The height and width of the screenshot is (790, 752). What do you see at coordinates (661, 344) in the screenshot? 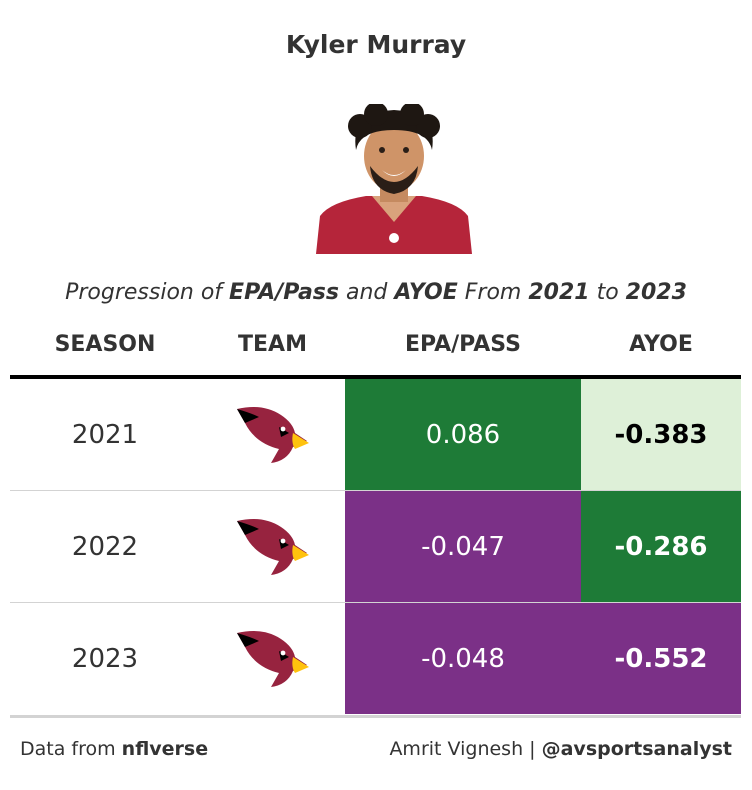
I see `column-header-ayoe: AYOE` at bounding box center [661, 344].